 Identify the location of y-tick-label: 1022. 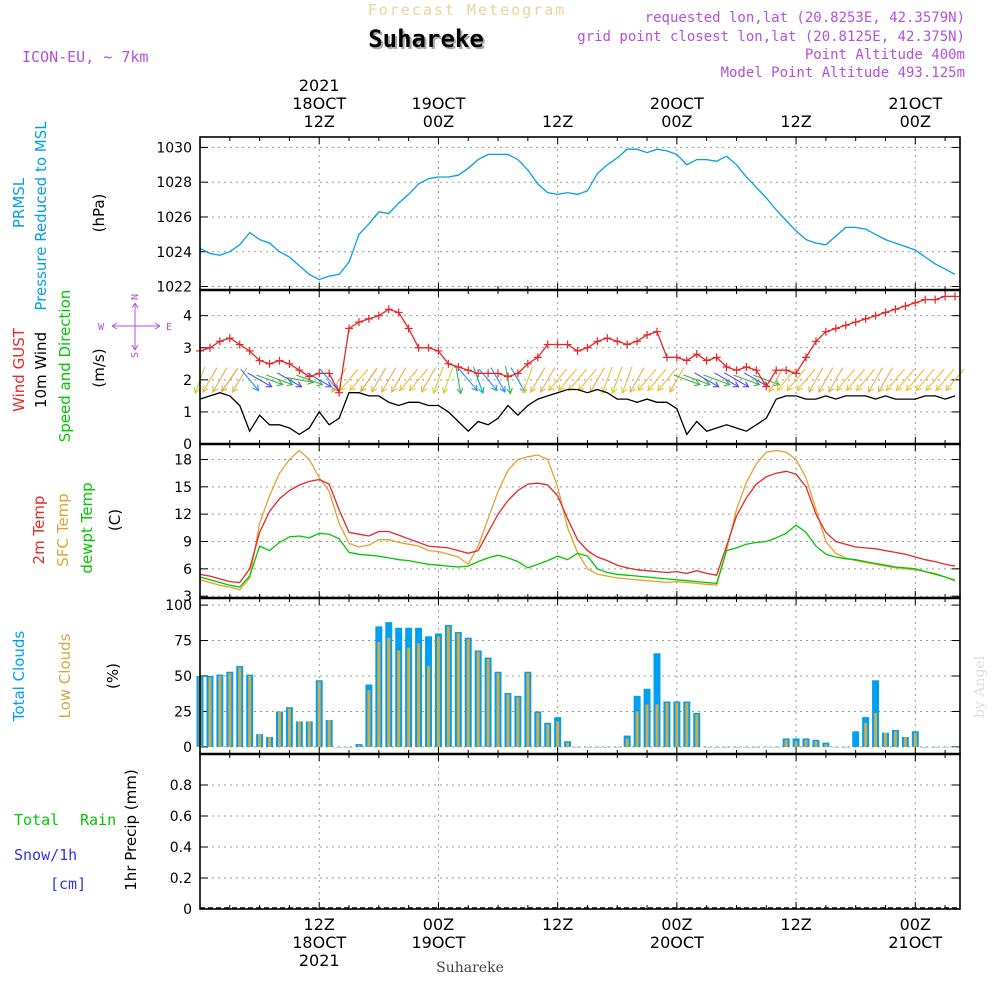
(174, 288).